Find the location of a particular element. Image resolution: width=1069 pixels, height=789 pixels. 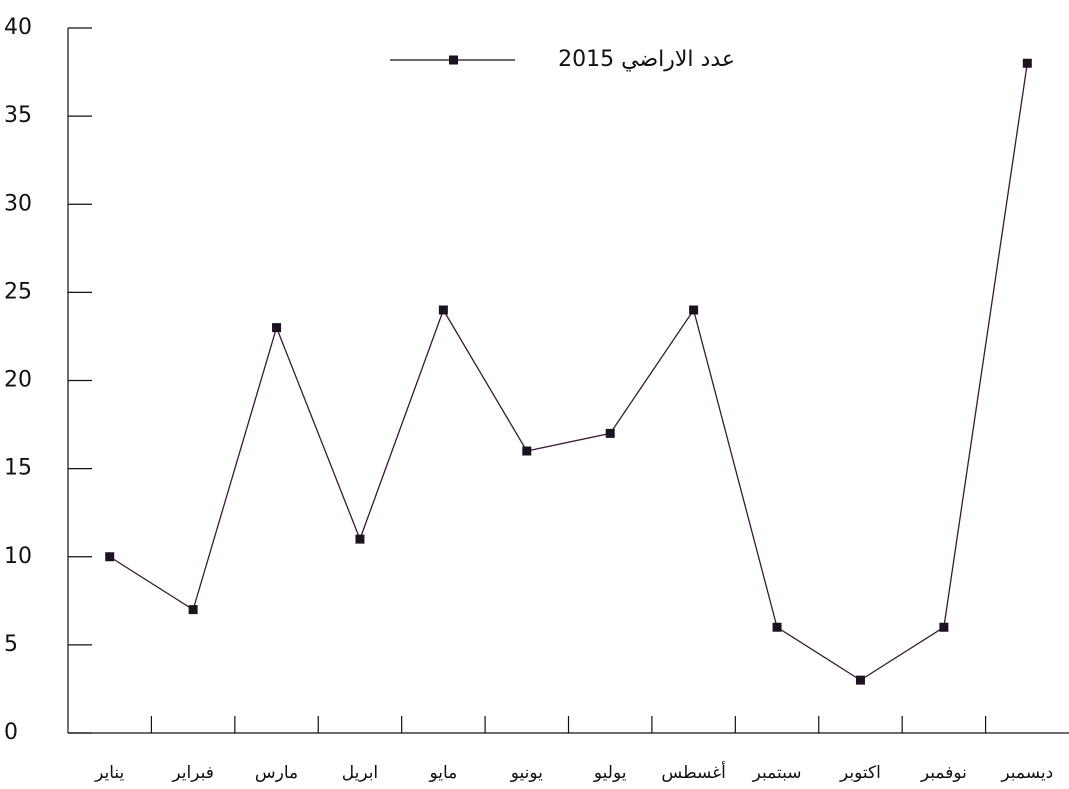

x-tick-label: أغسطس is located at coordinates (693, 772).